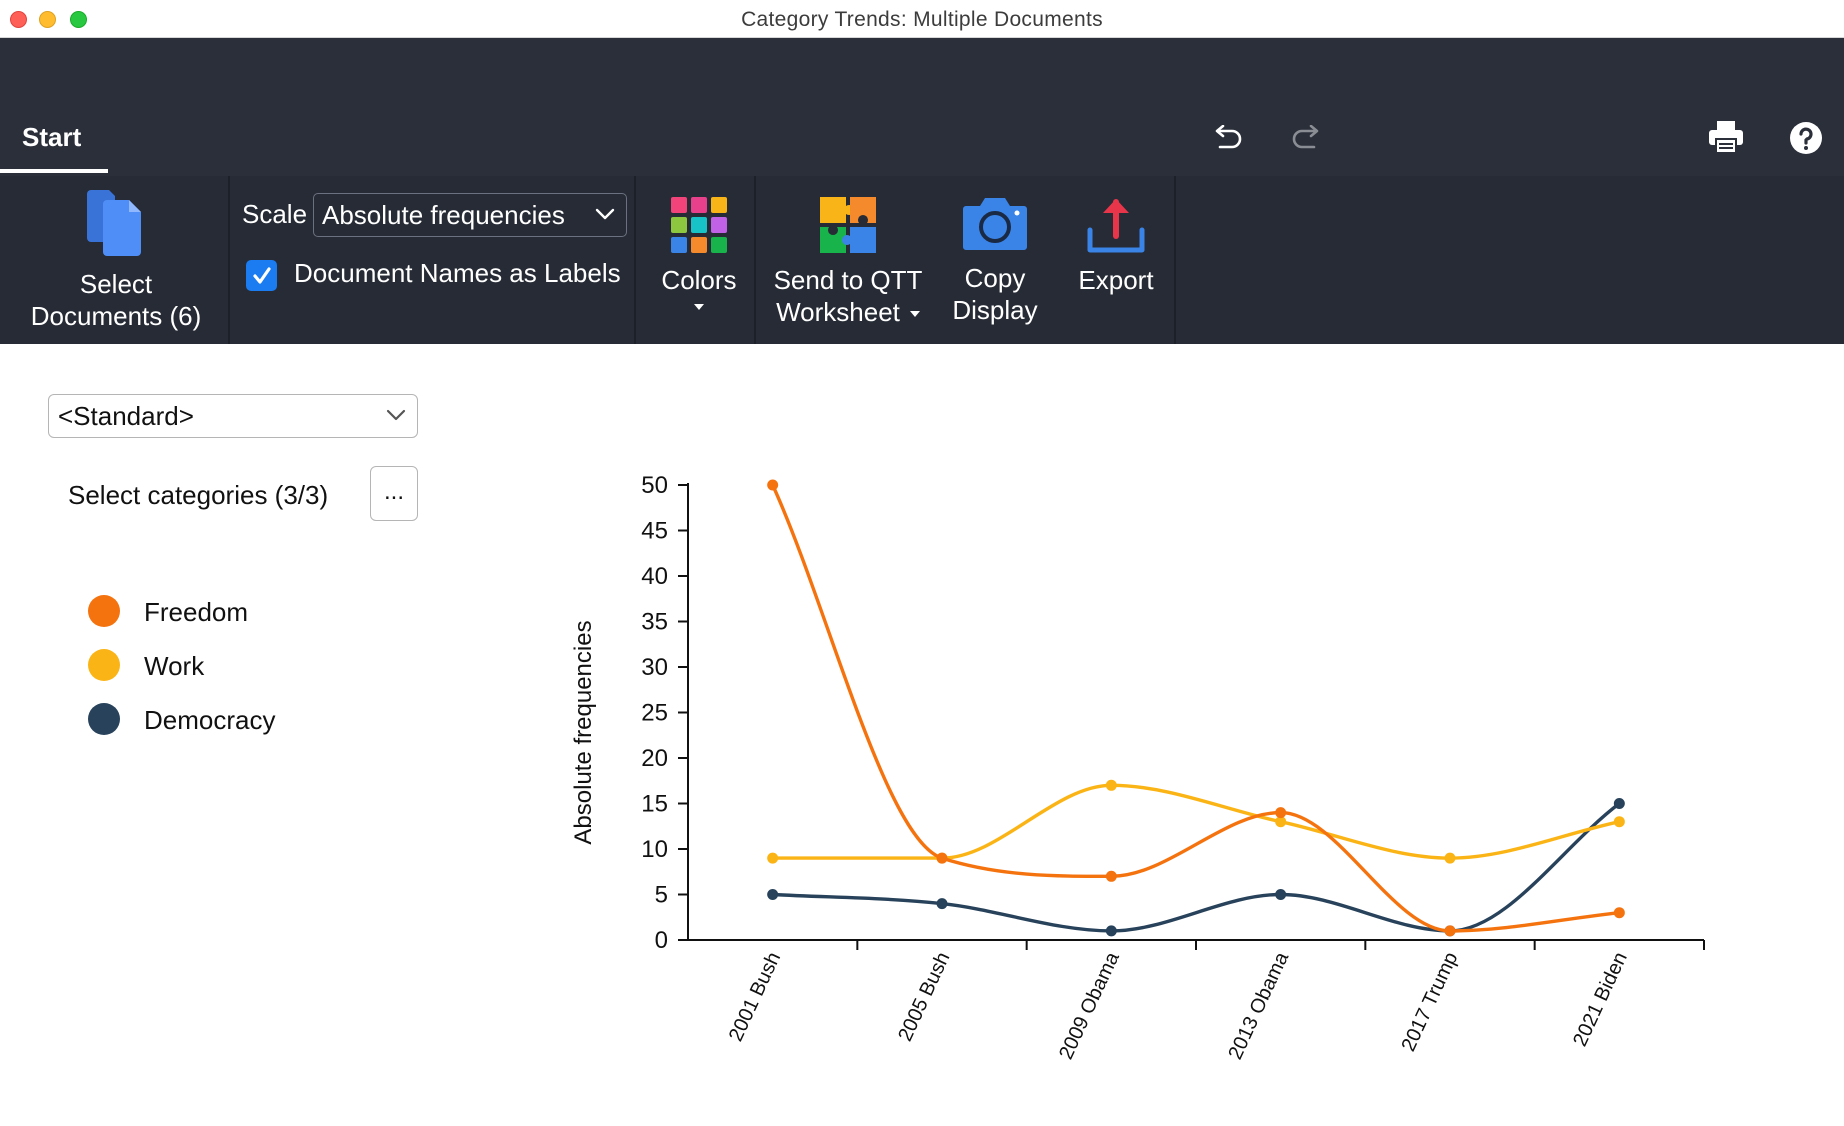 This screenshot has width=1844, height=1126. I want to click on legend-label: Freedom, so click(196, 612).